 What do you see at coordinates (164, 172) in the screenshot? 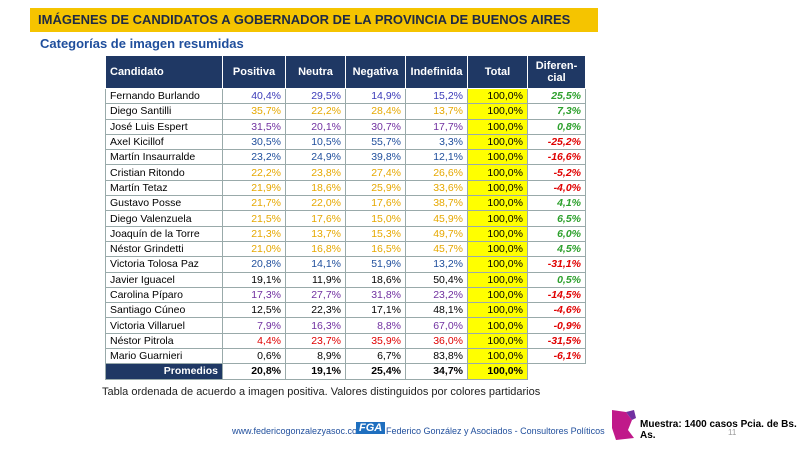
I see `cell: Cristian Ritondo` at bounding box center [164, 172].